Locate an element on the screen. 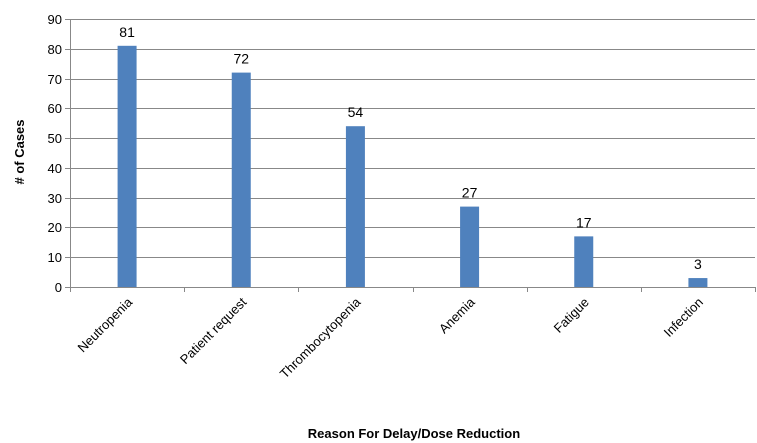 Image resolution: width=757 pixels, height=443 pixels. data-label: 27 is located at coordinates (470, 193).